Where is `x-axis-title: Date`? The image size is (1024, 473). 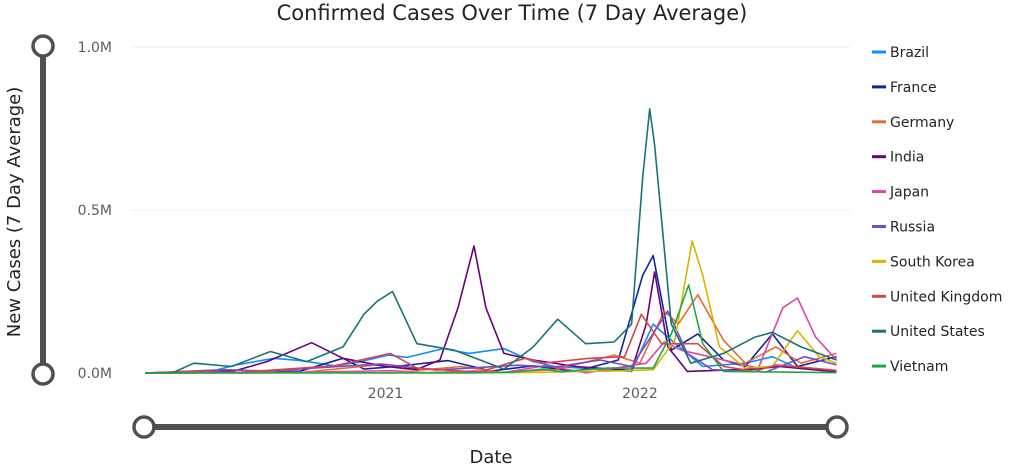 x-axis-title: Date is located at coordinates (490, 457).